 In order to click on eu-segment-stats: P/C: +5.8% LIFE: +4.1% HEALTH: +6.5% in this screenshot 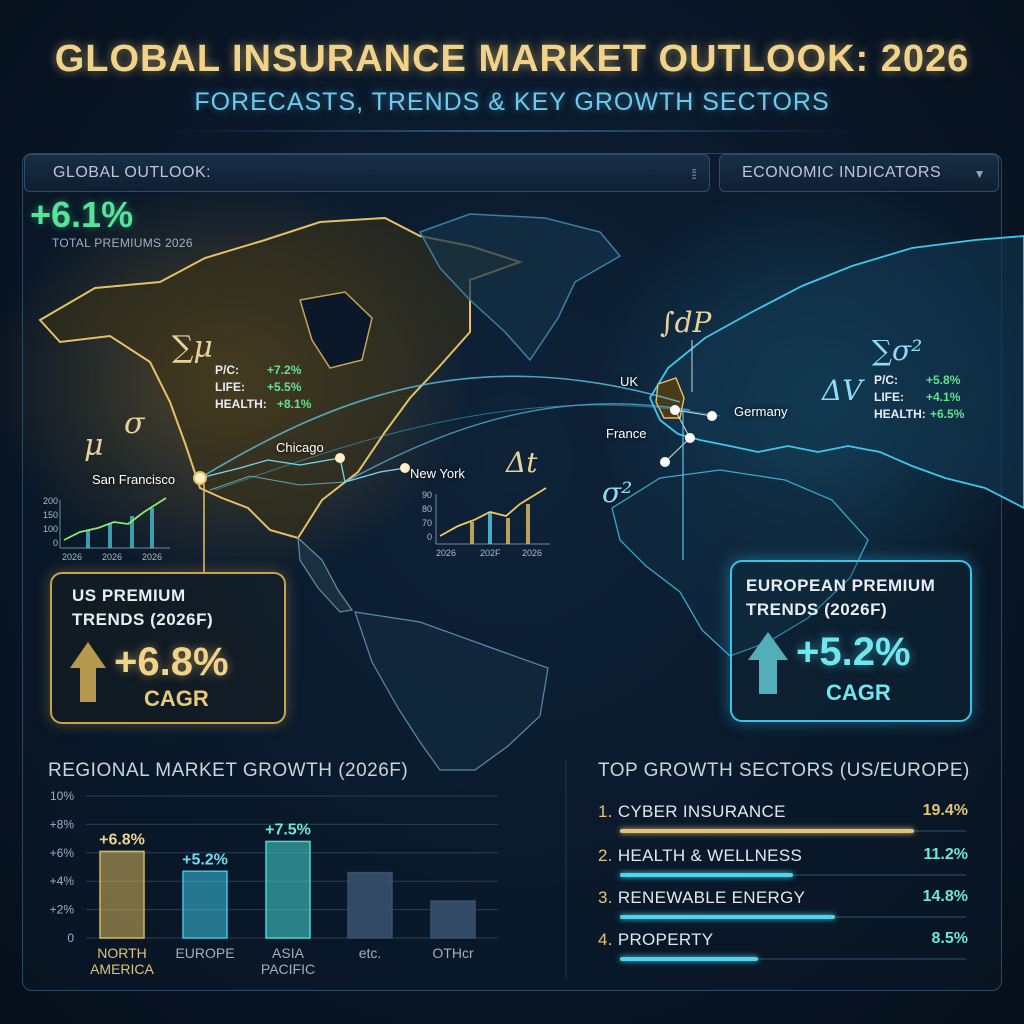, I will do `click(919, 397)`.